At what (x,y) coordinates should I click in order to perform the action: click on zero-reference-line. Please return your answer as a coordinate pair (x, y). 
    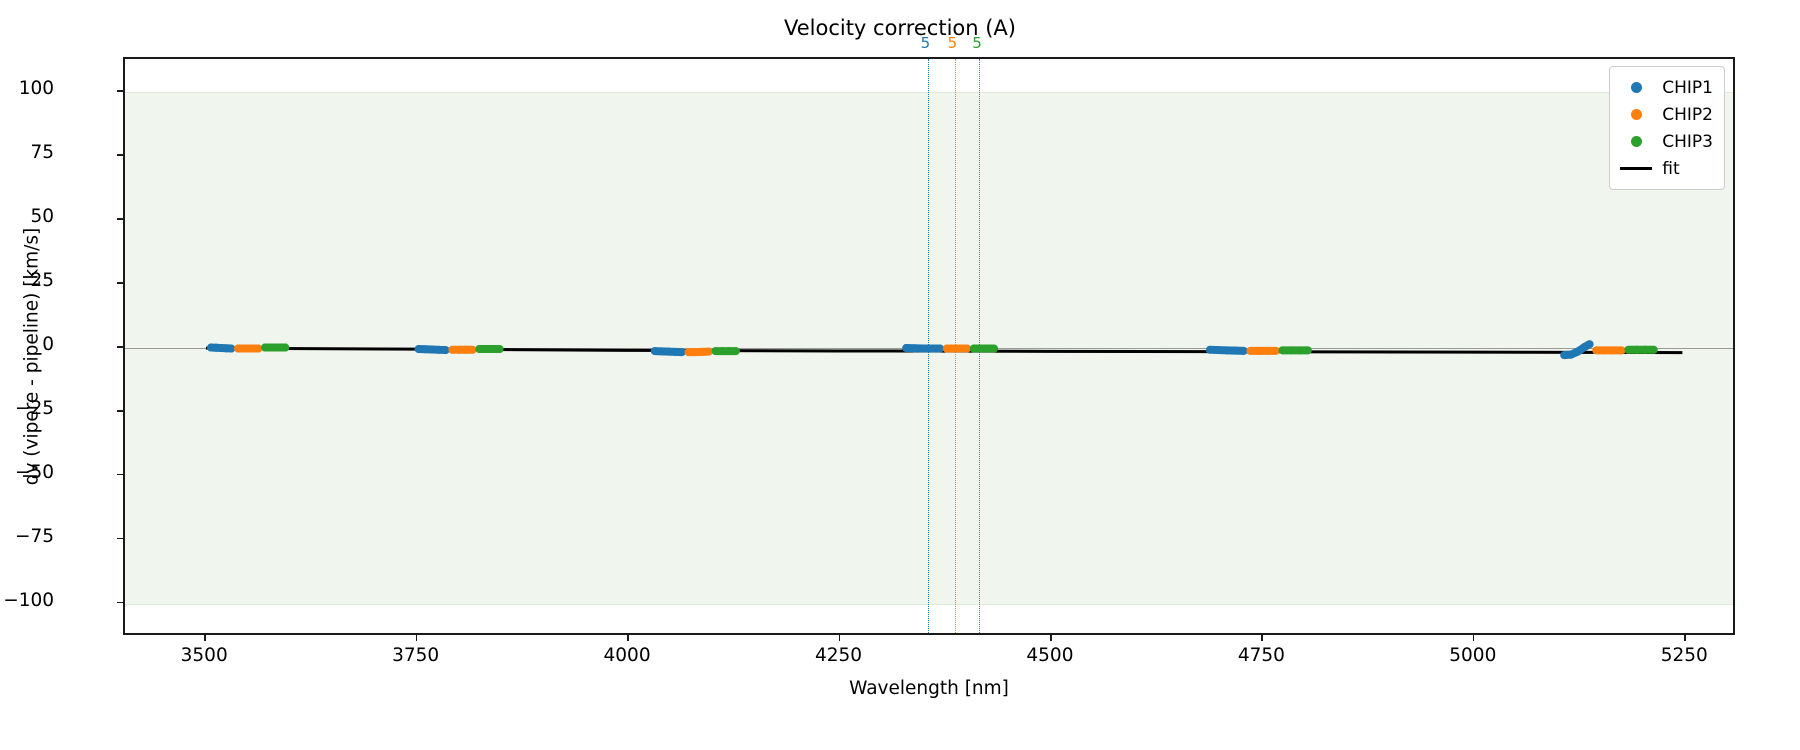
    Looking at the image, I should click on (929, 348).